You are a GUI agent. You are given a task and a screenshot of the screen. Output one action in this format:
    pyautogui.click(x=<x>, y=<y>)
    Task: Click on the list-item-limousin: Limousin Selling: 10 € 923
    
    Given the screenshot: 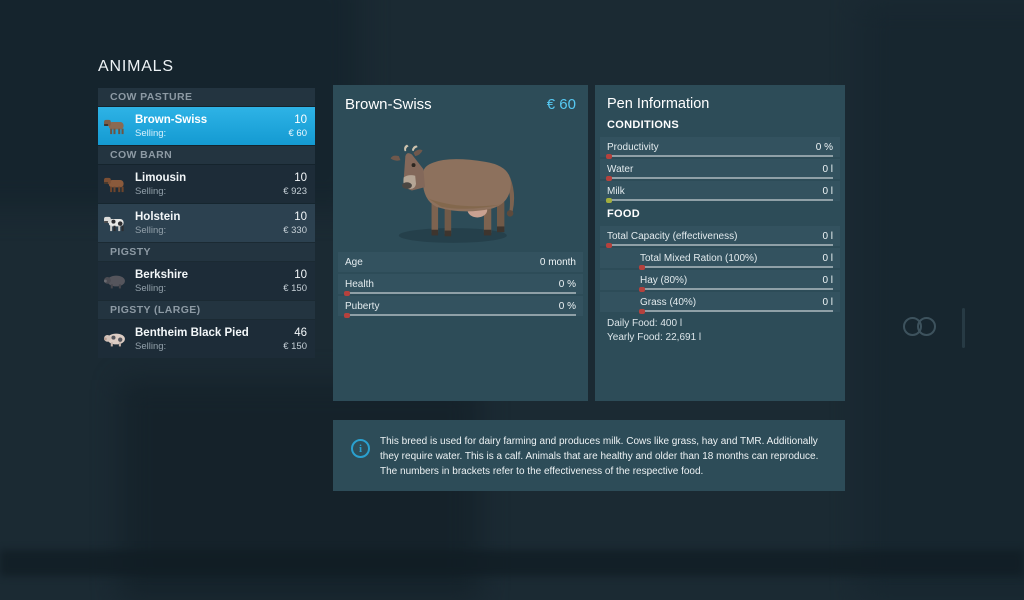 What is the action you would take?
    pyautogui.click(x=206, y=184)
    